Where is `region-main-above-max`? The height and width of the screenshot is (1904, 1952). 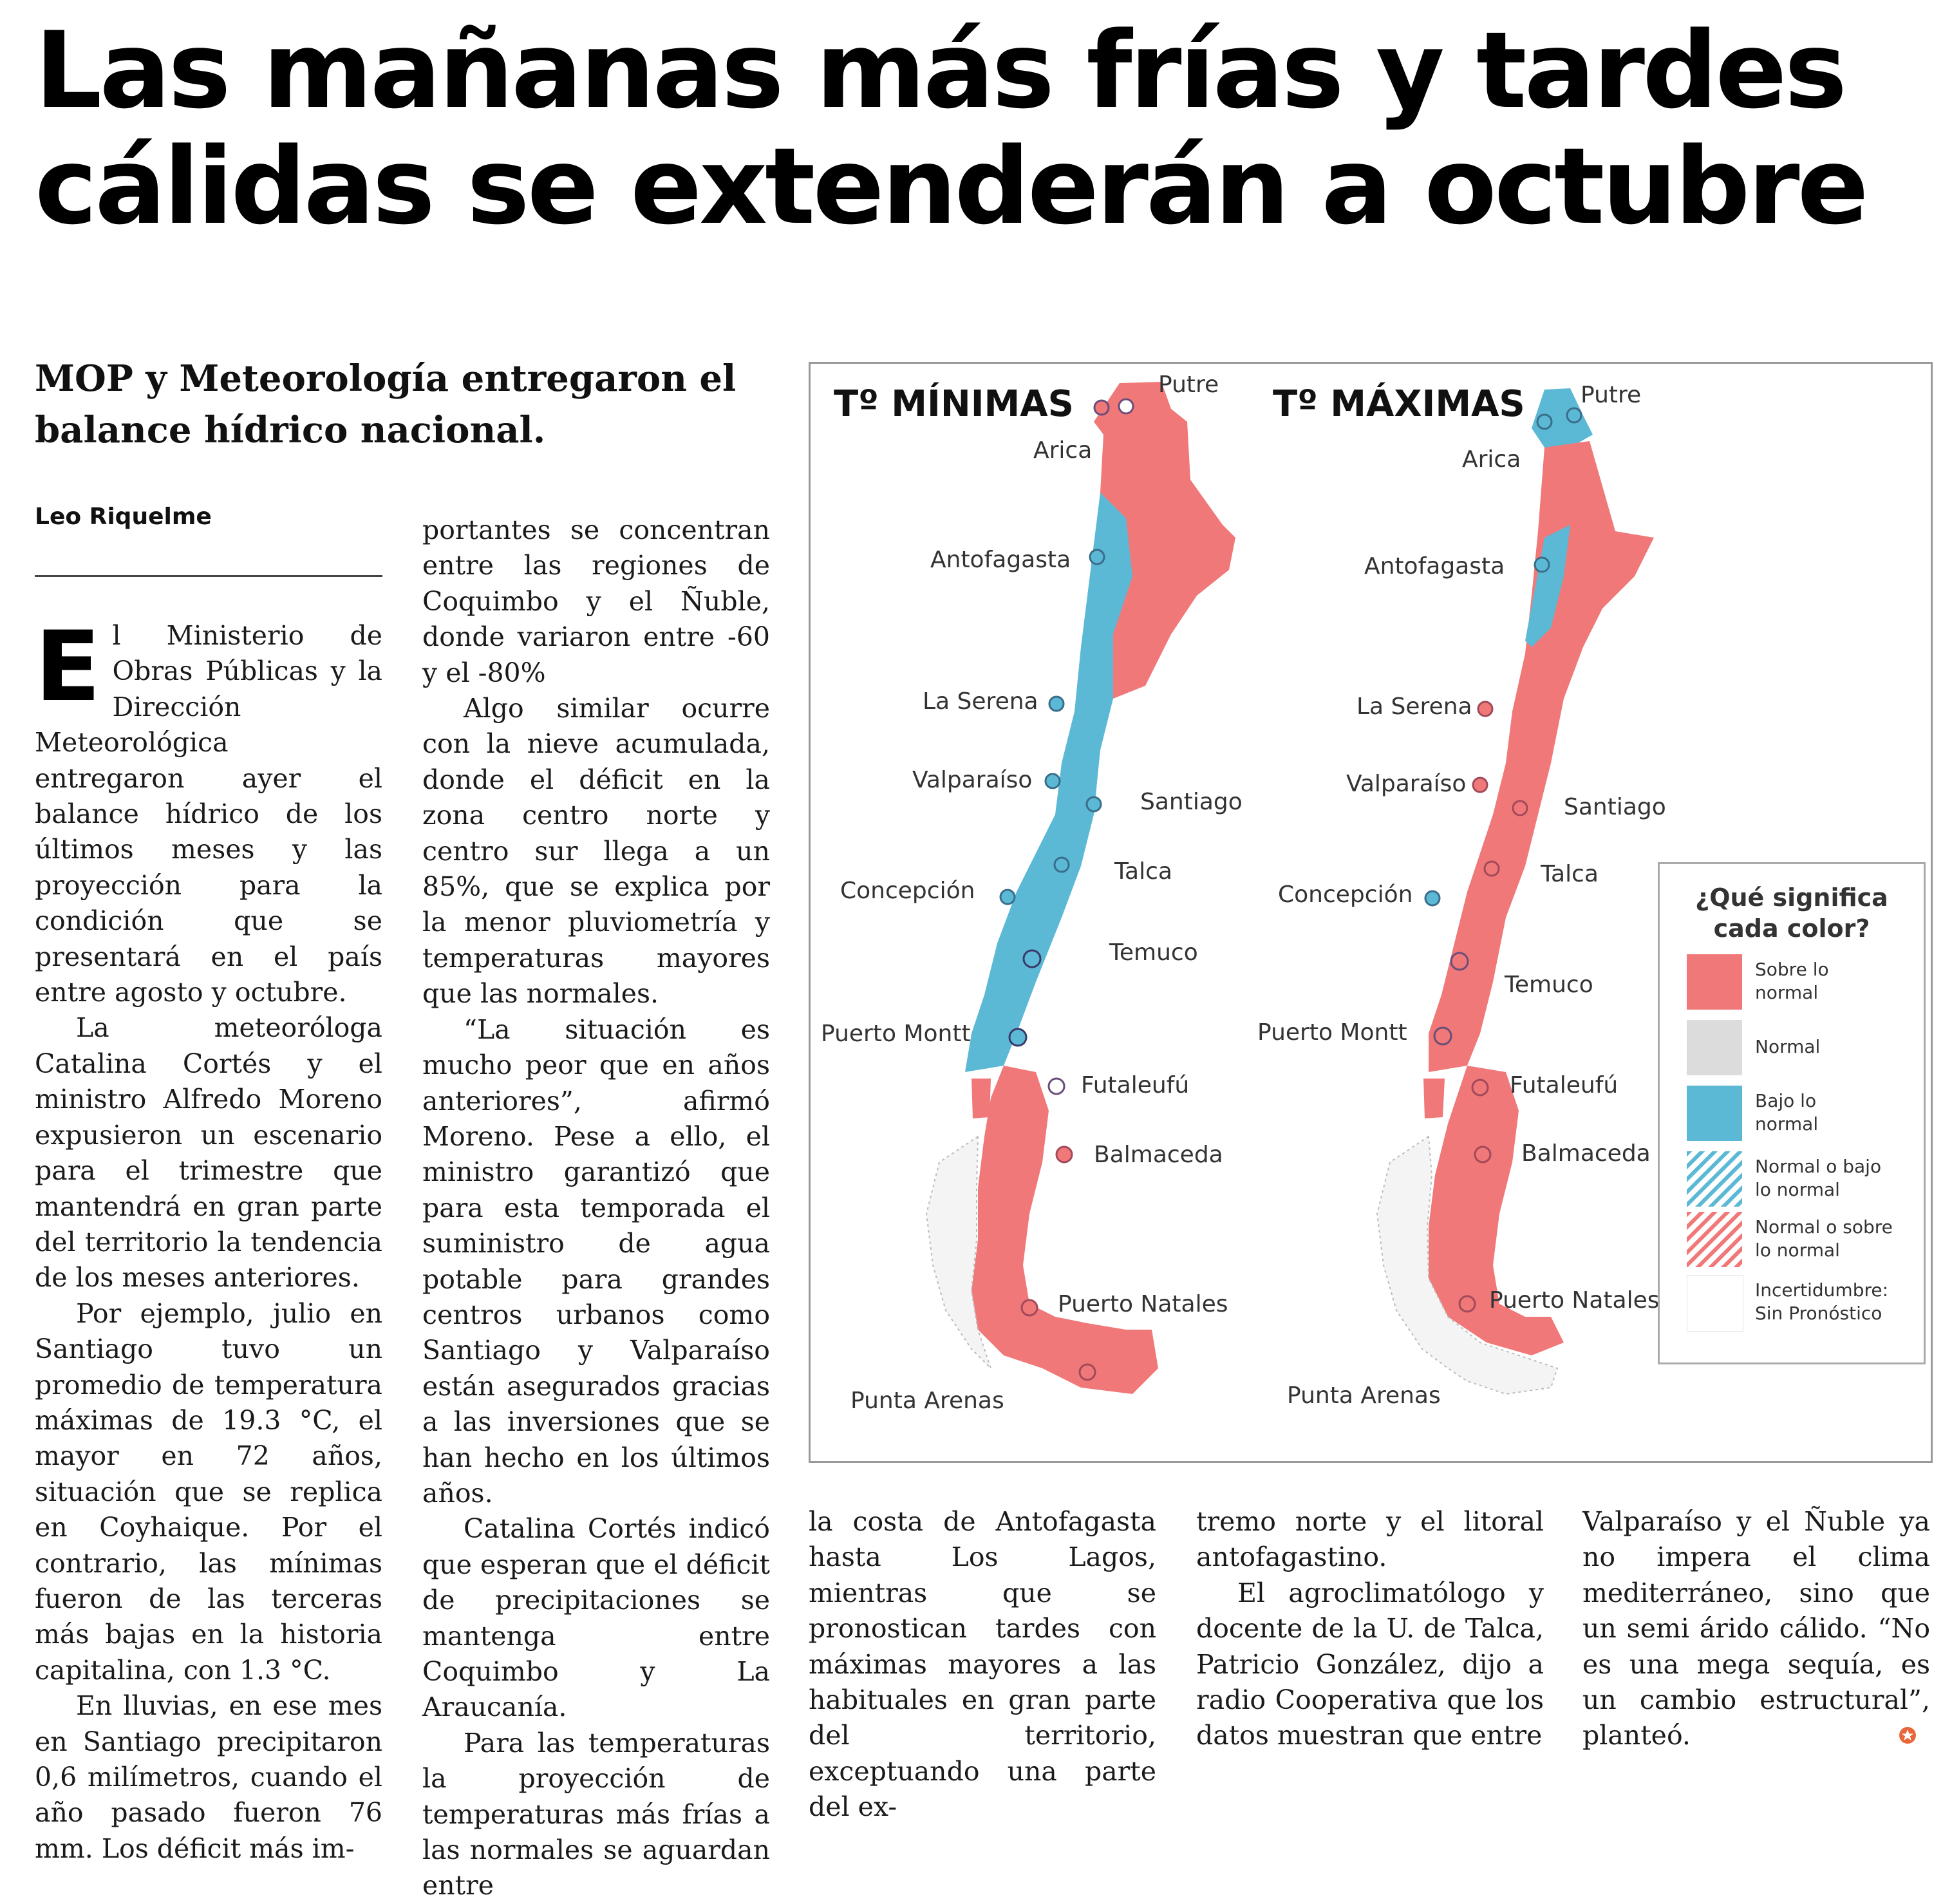
region-main-above-max is located at coordinates (1541, 756).